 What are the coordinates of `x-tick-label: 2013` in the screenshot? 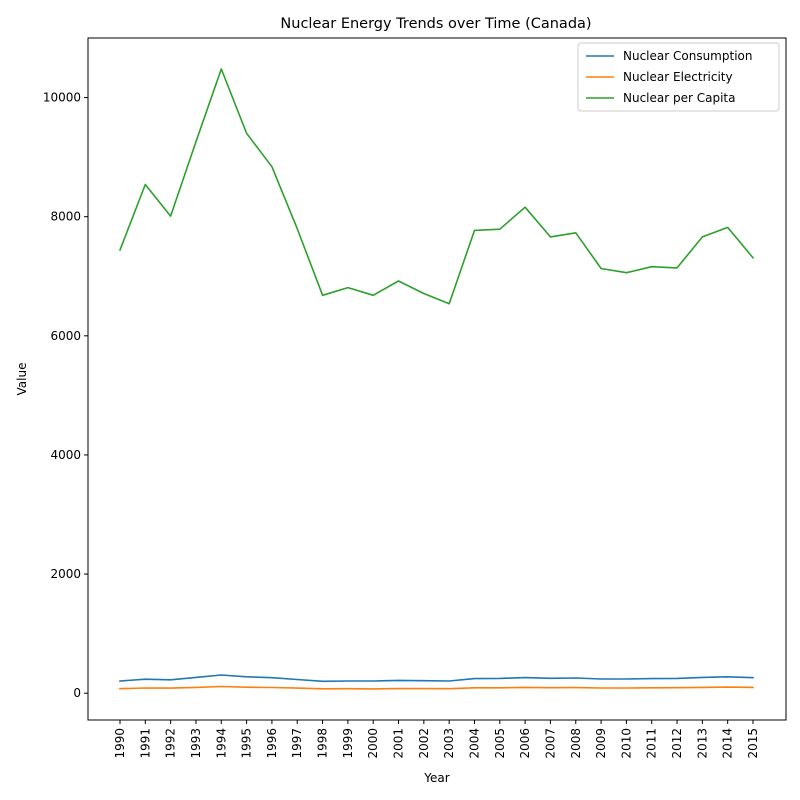 It's located at (702, 743).